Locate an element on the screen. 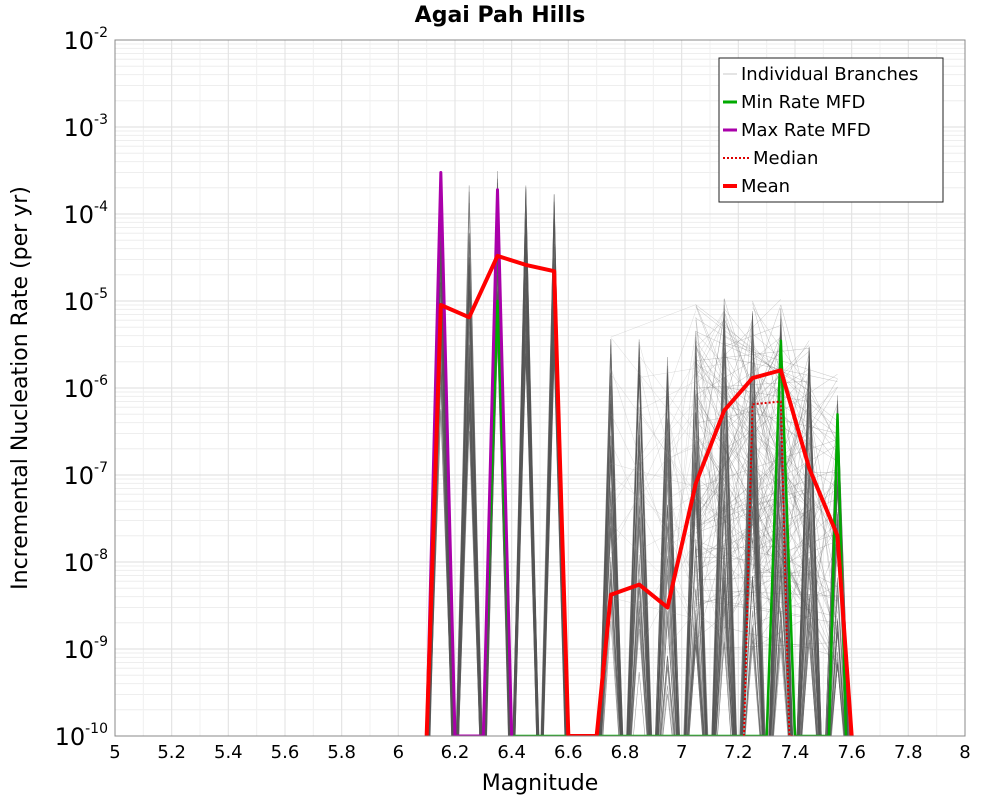 The height and width of the screenshot is (800, 1000). x-tick-label: 5.2 is located at coordinates (171, 752).